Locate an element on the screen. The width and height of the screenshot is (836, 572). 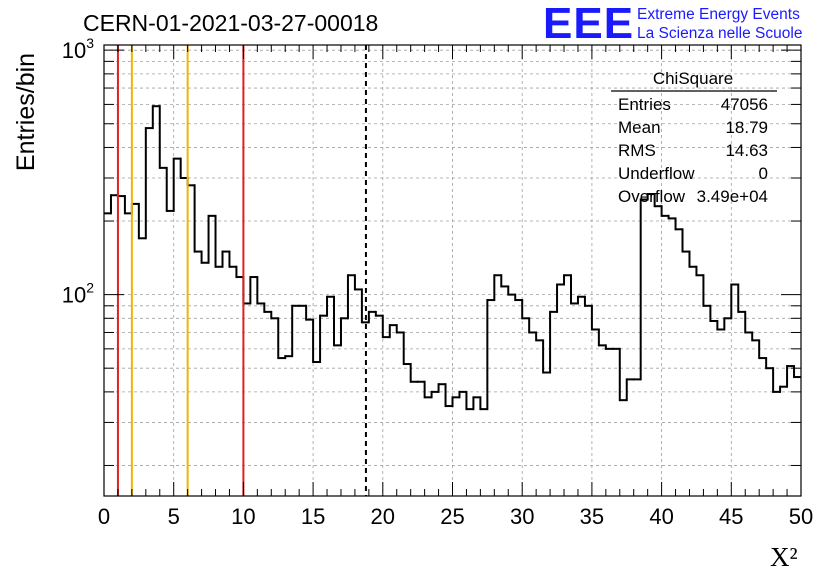
y-tick-label: 10³ is located at coordinates (78, 49).